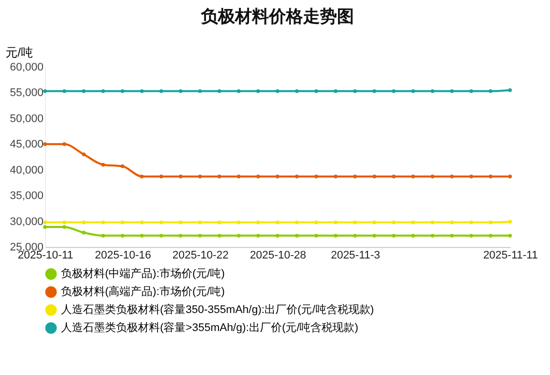 The width and height of the screenshot is (550, 375). What do you see at coordinates (27, 68) in the screenshot?
I see `y-tick-label: 60,000` at bounding box center [27, 68].